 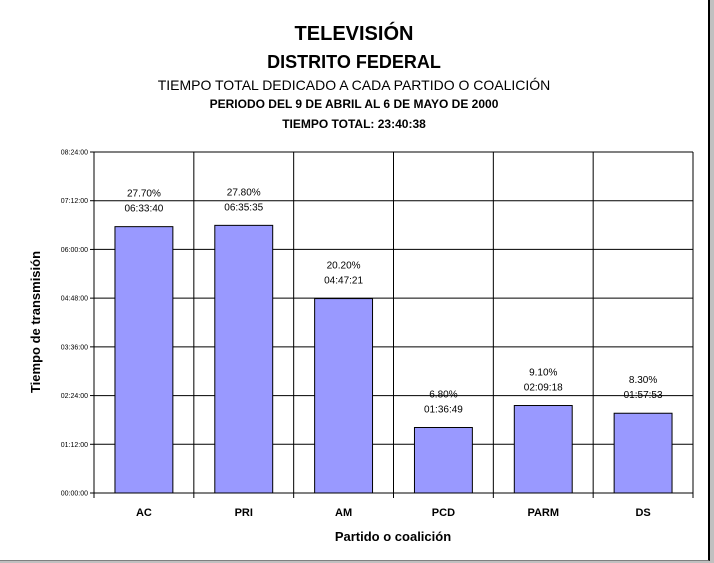 What do you see at coordinates (643, 395) in the screenshot?
I see `data-label-time: 01:57:53` at bounding box center [643, 395].